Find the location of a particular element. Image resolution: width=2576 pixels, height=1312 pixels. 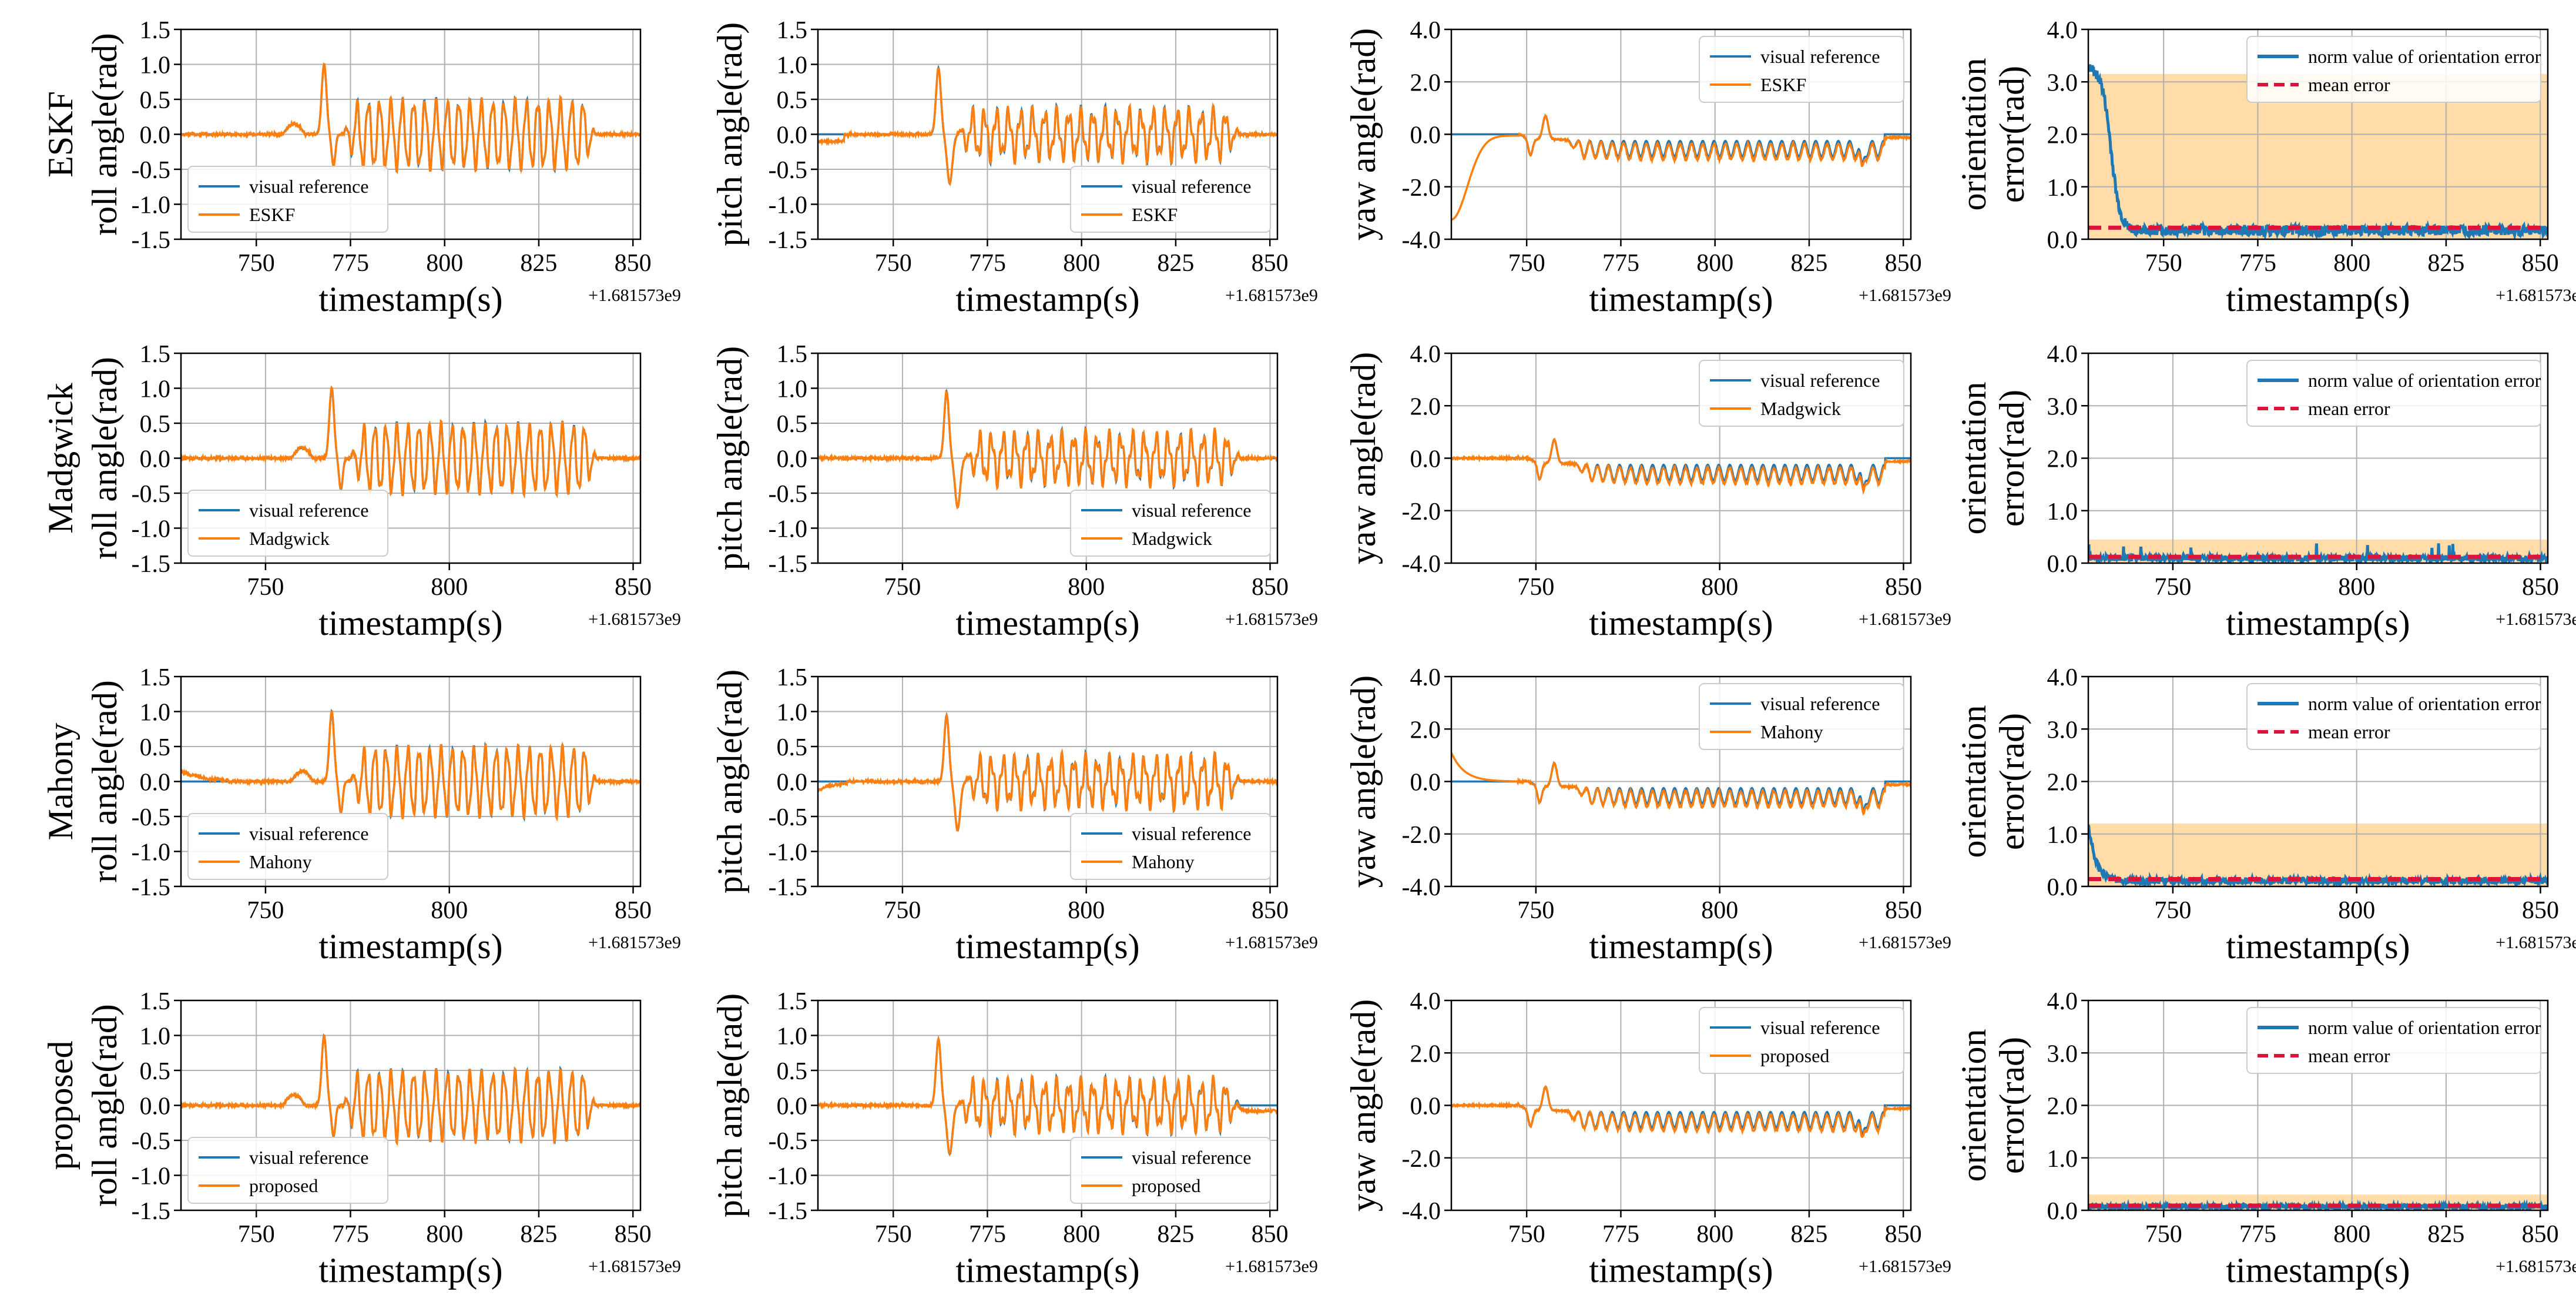

legend-label: proposed is located at coordinates (1795, 1055).